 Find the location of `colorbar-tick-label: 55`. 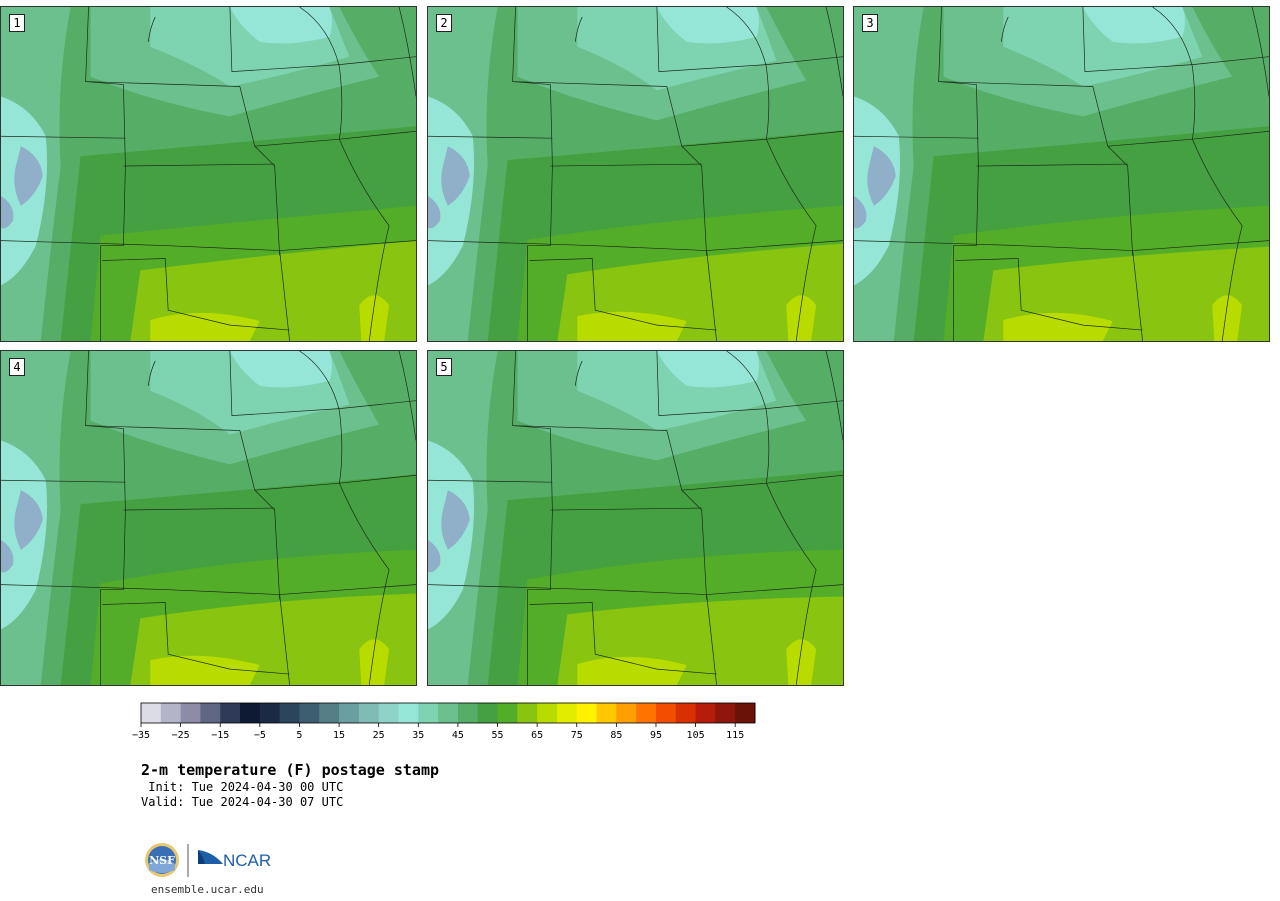

colorbar-tick-label: 55 is located at coordinates (497, 735).